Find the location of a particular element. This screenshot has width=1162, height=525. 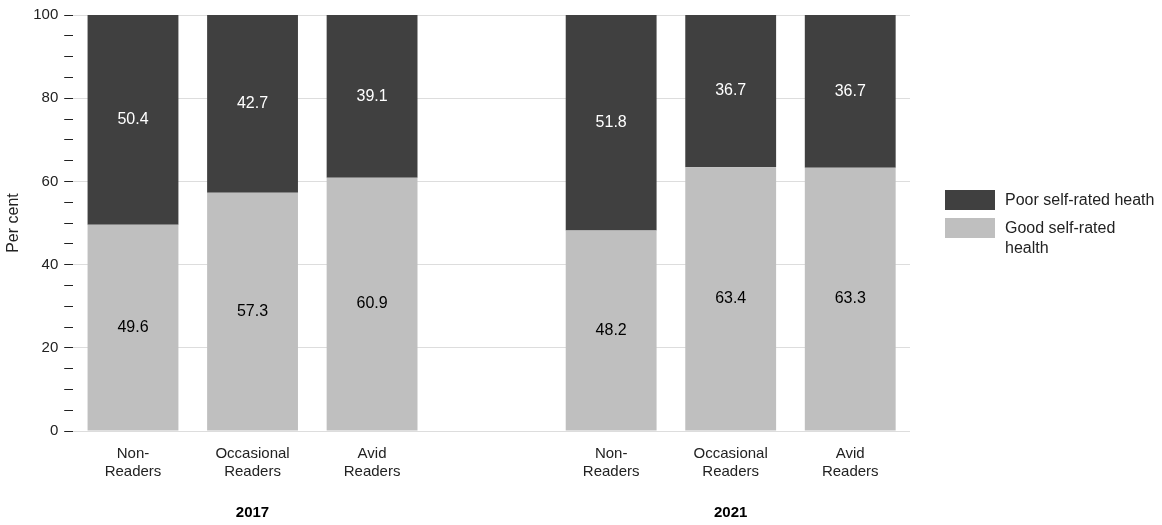

y-tick-label: 80 is located at coordinates (50, 97).